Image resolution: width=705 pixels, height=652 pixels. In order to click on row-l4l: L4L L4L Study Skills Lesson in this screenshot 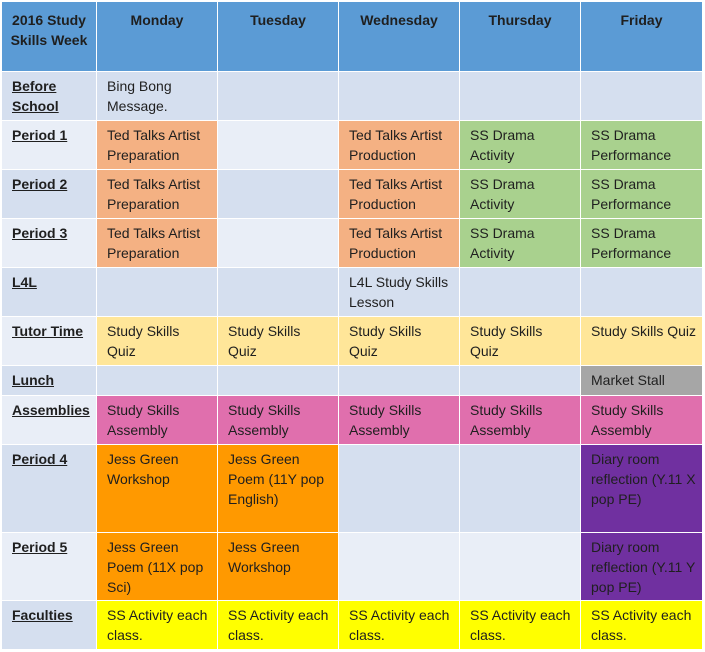, I will do `click(352, 292)`.